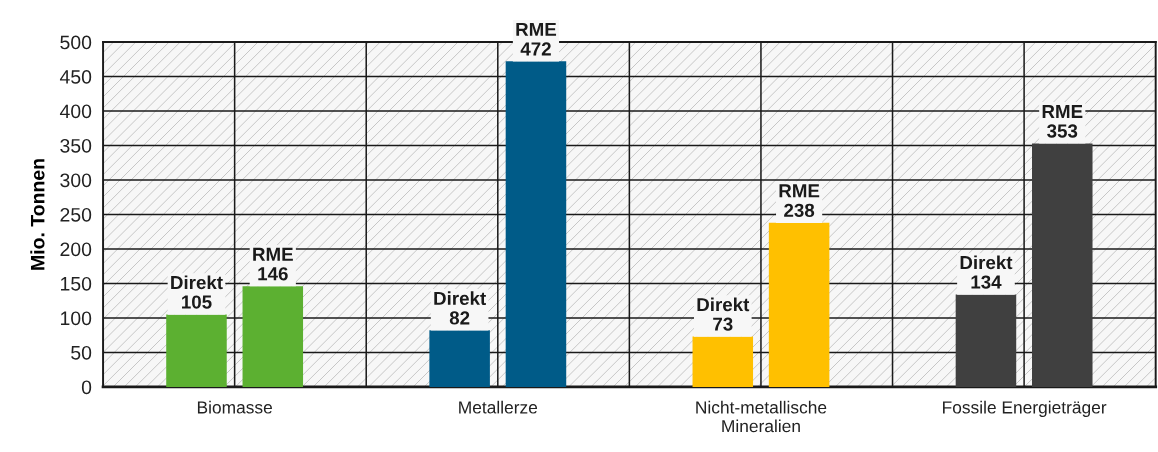 The height and width of the screenshot is (452, 1158). I want to click on x-tick-label: Biomasse, so click(234, 407).